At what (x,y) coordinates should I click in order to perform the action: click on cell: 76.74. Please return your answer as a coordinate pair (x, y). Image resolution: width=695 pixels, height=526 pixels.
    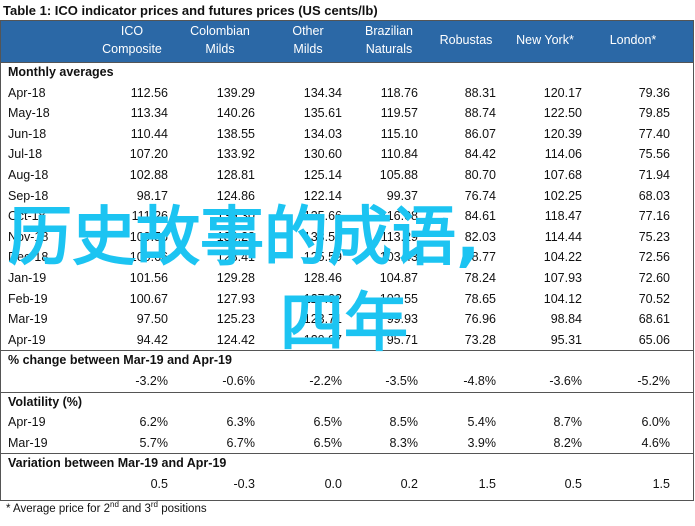
    Looking at the image, I should click on (480, 195).